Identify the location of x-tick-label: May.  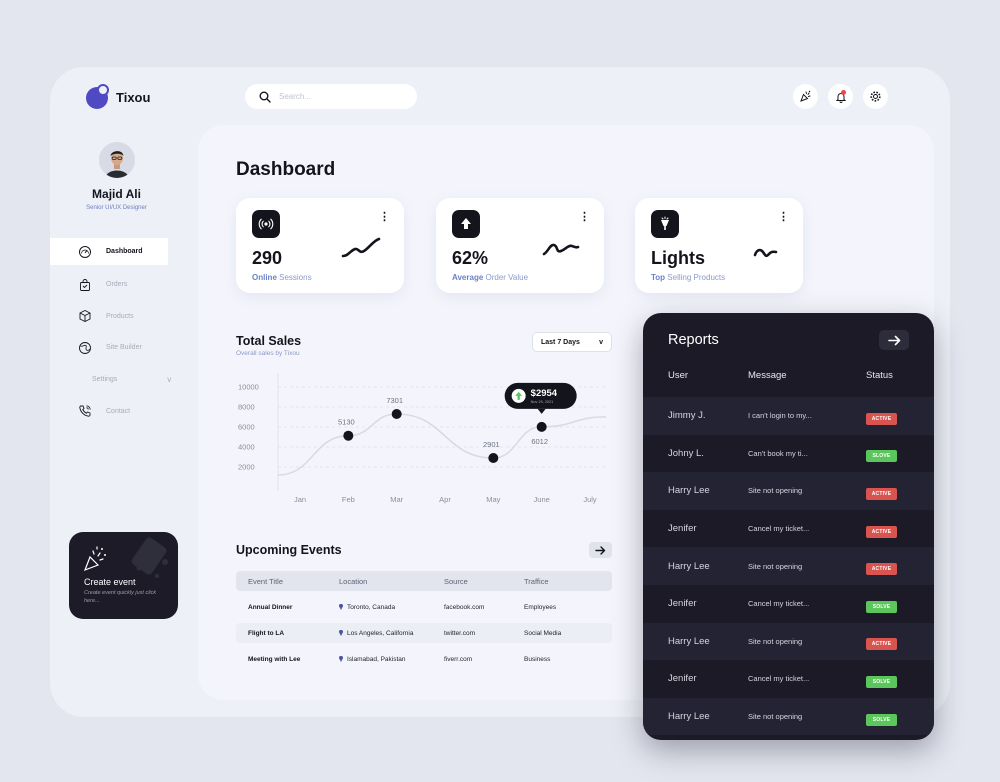
(493, 499).